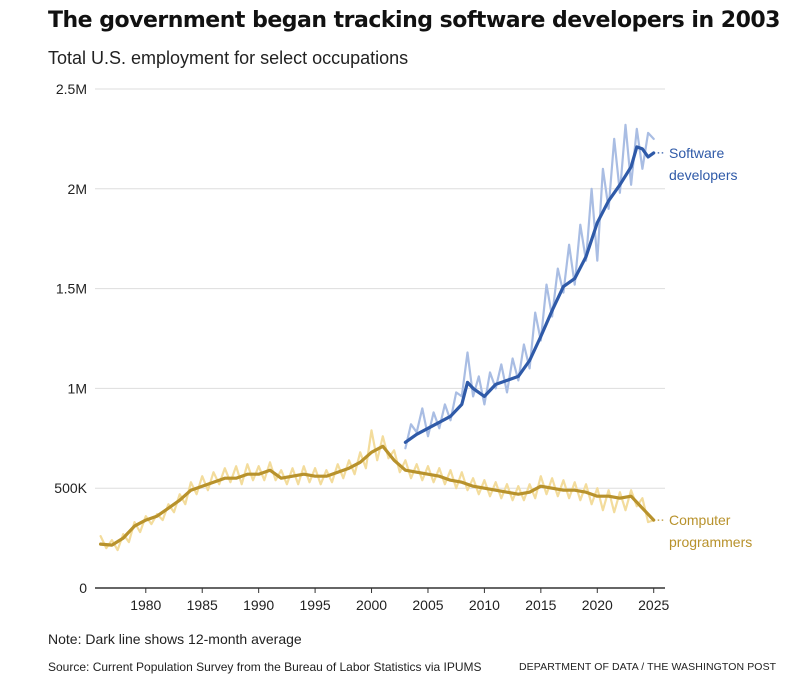  What do you see at coordinates (377, 495) in the screenshot?
I see `computer-programmers-average-line` at bounding box center [377, 495].